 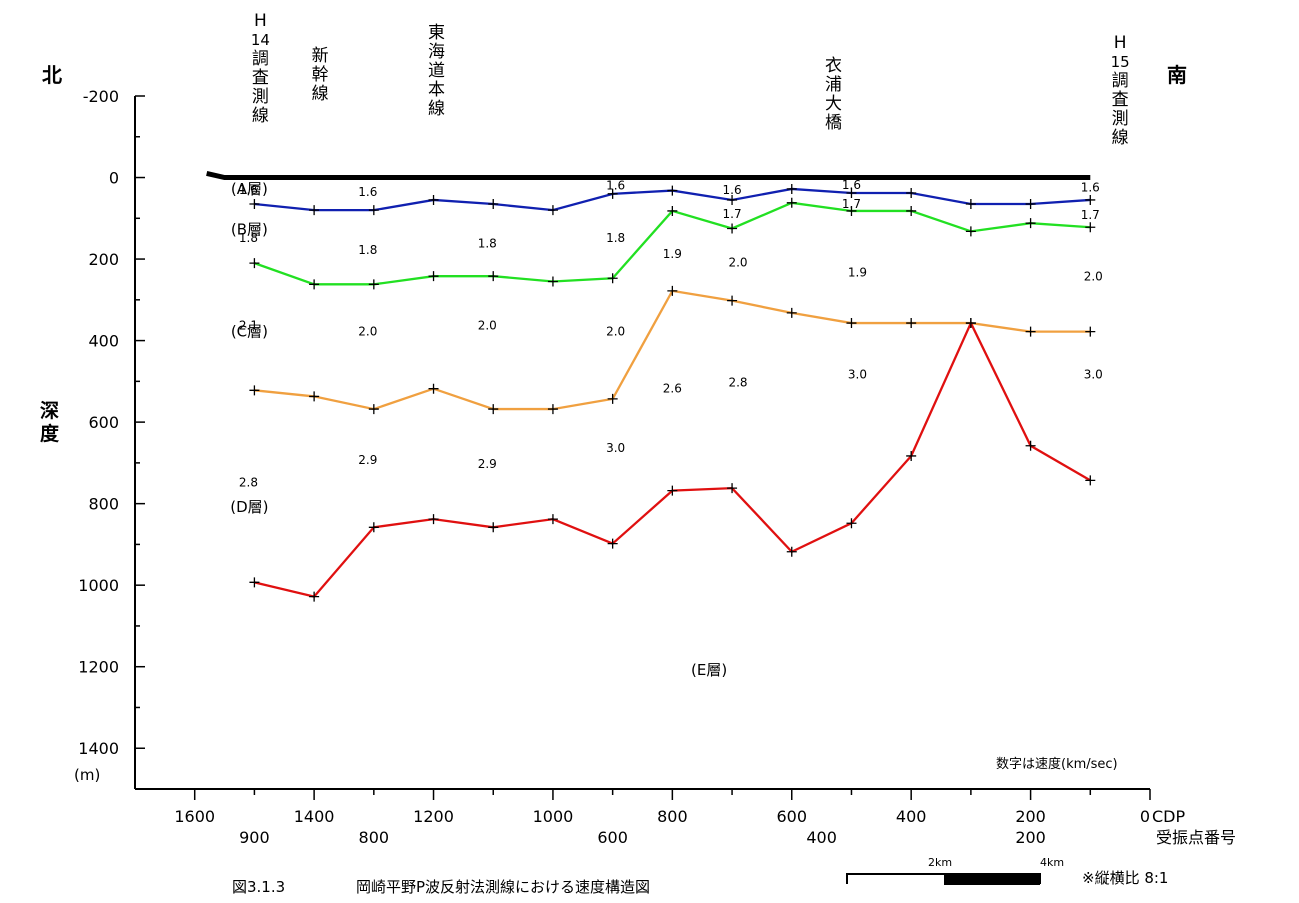 I want to click on x-tick-label: 200, so click(x=1030, y=816).